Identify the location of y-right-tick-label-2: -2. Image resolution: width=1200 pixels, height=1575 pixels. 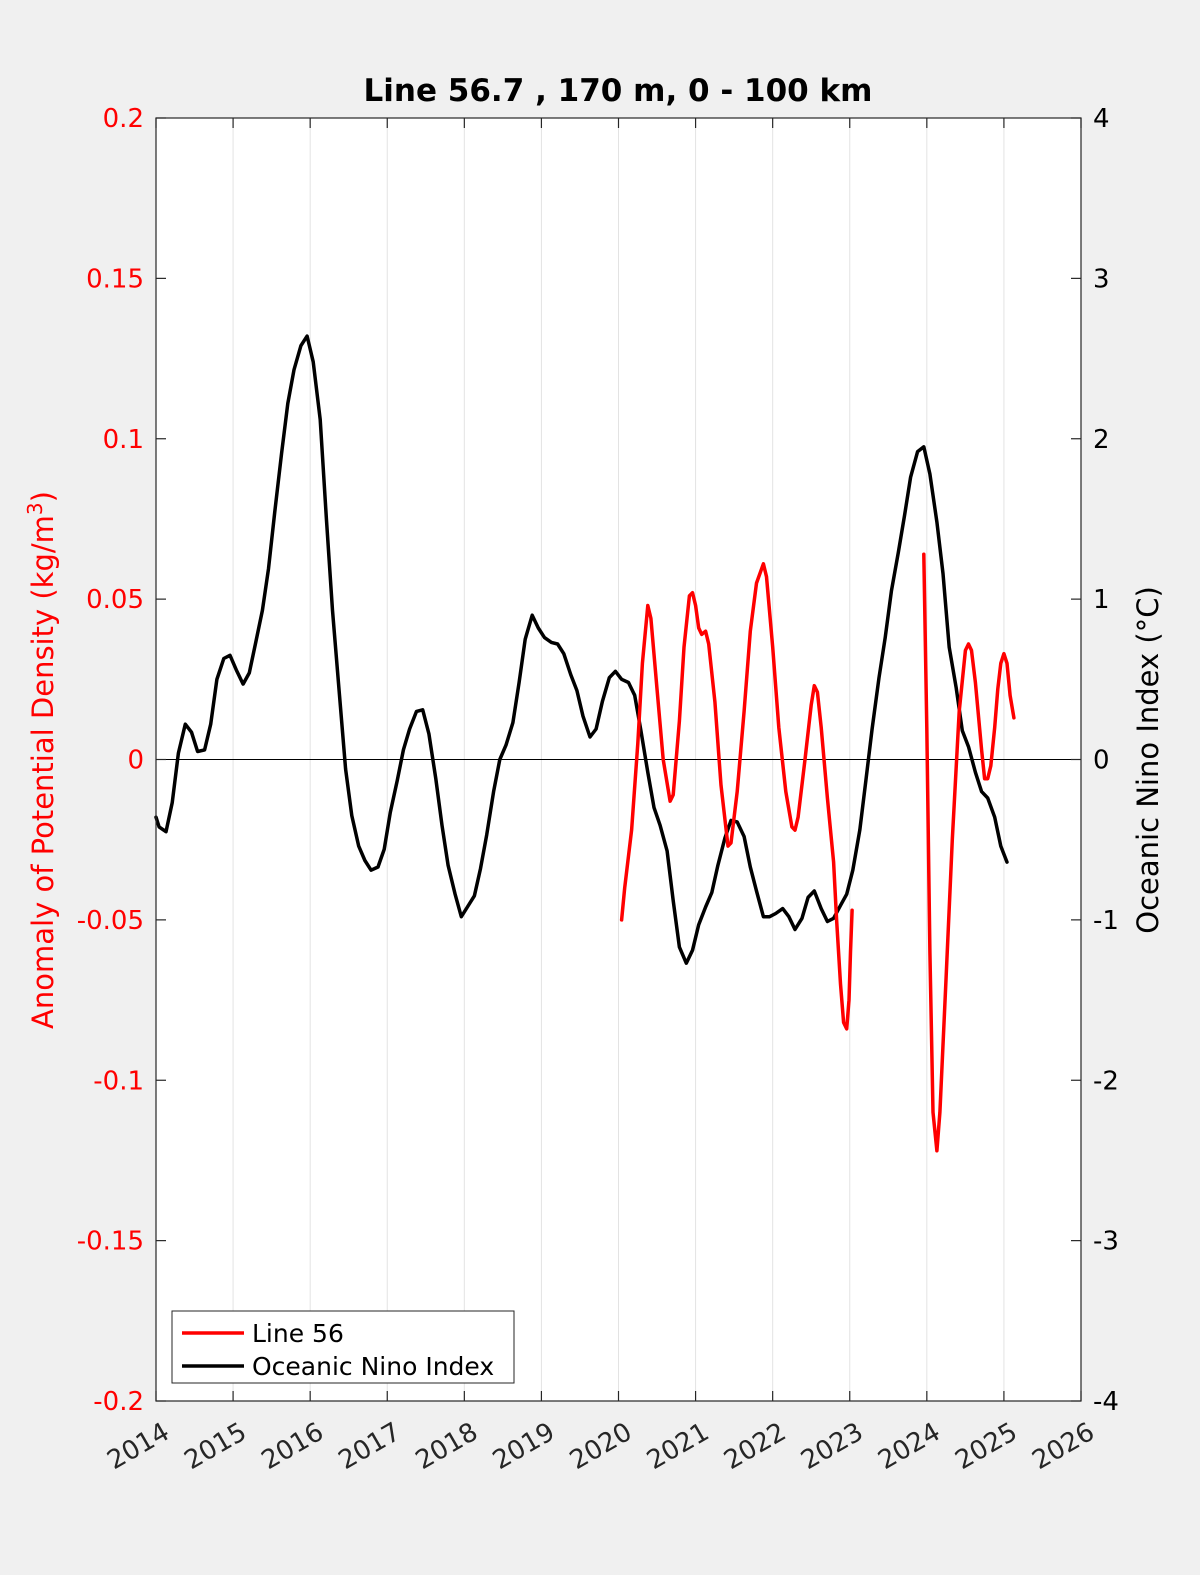
(1106, 1081).